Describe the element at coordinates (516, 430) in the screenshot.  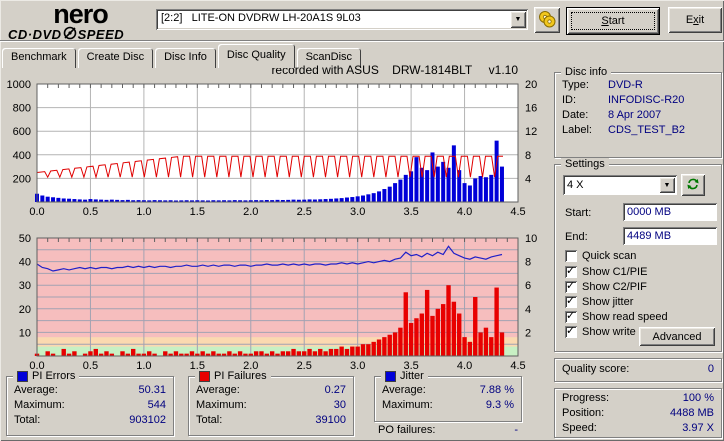
I see `po-failures-value: -` at that location.